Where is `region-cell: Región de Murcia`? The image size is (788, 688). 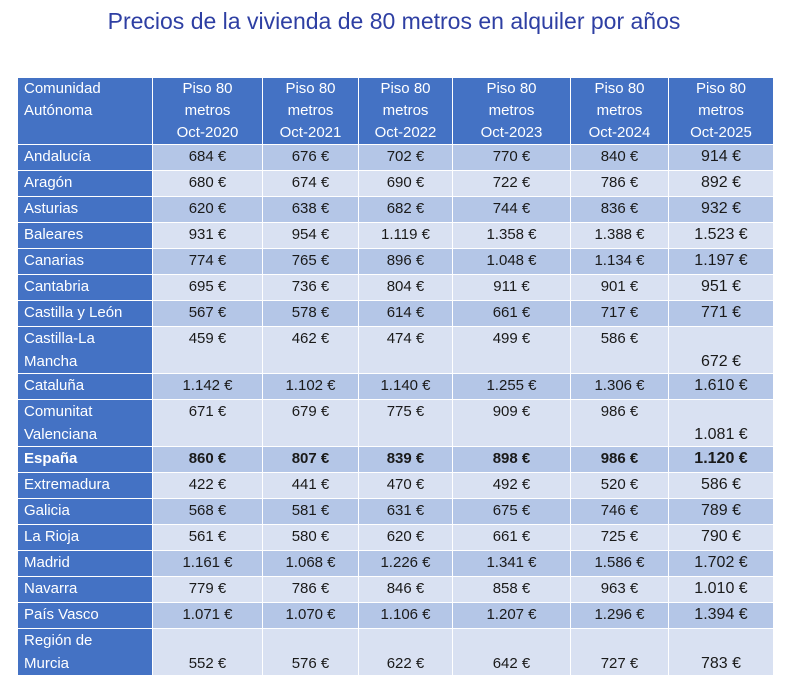 region-cell: Región de Murcia is located at coordinates (85, 652).